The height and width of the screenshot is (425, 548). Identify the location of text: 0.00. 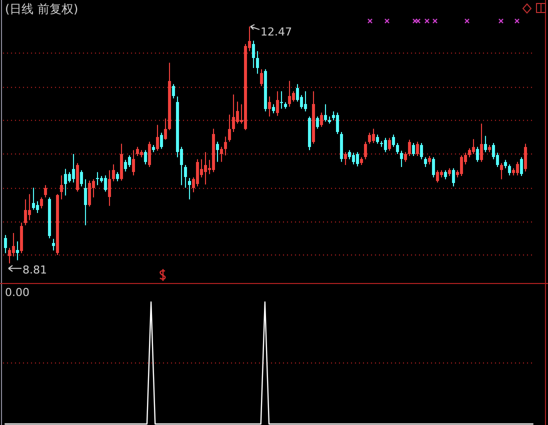
(17, 292).